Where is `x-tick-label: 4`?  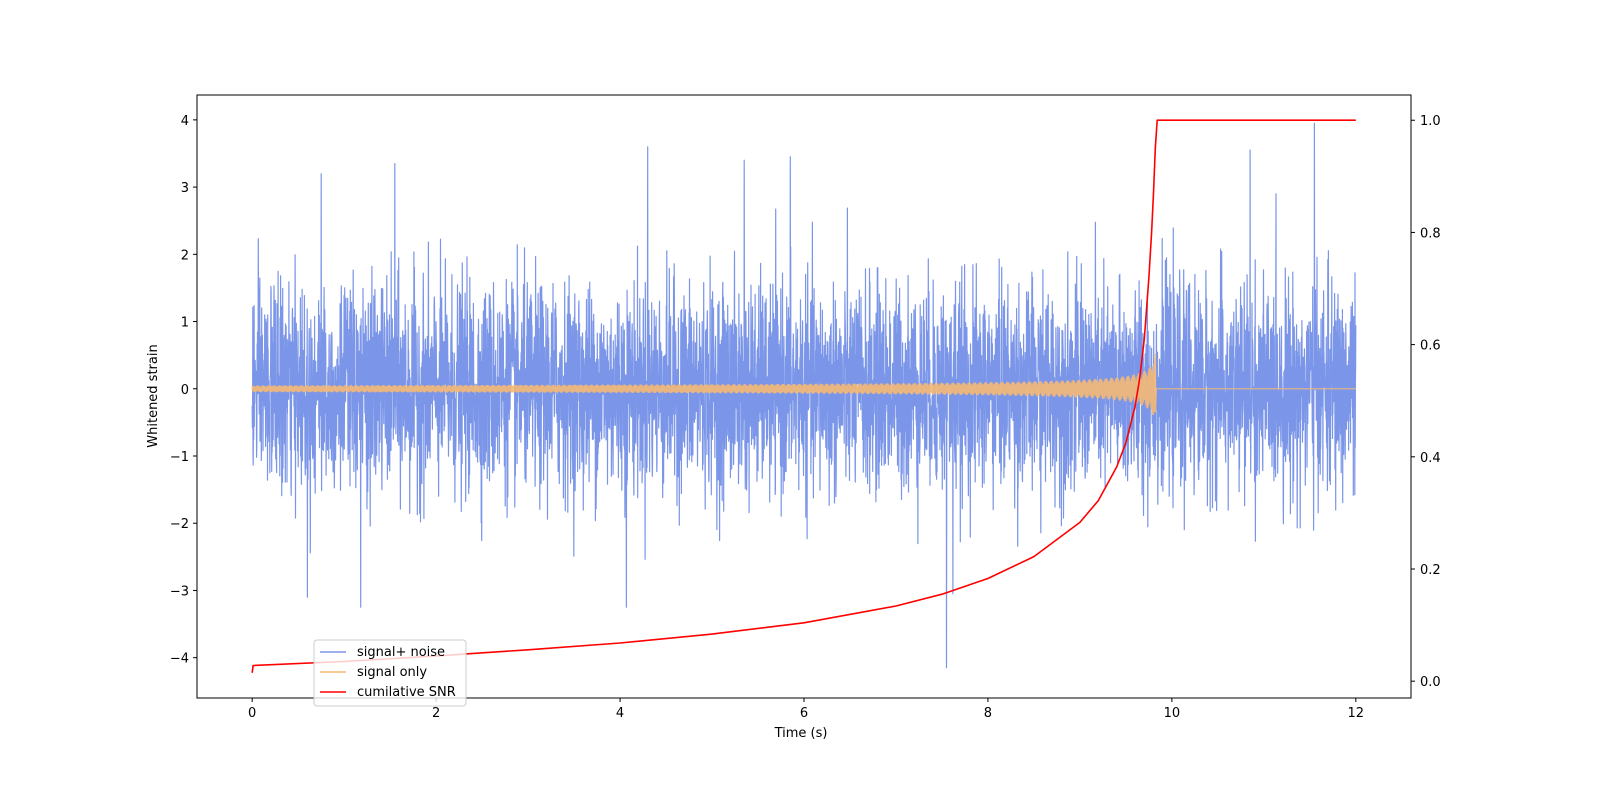
x-tick-label: 4 is located at coordinates (620, 713).